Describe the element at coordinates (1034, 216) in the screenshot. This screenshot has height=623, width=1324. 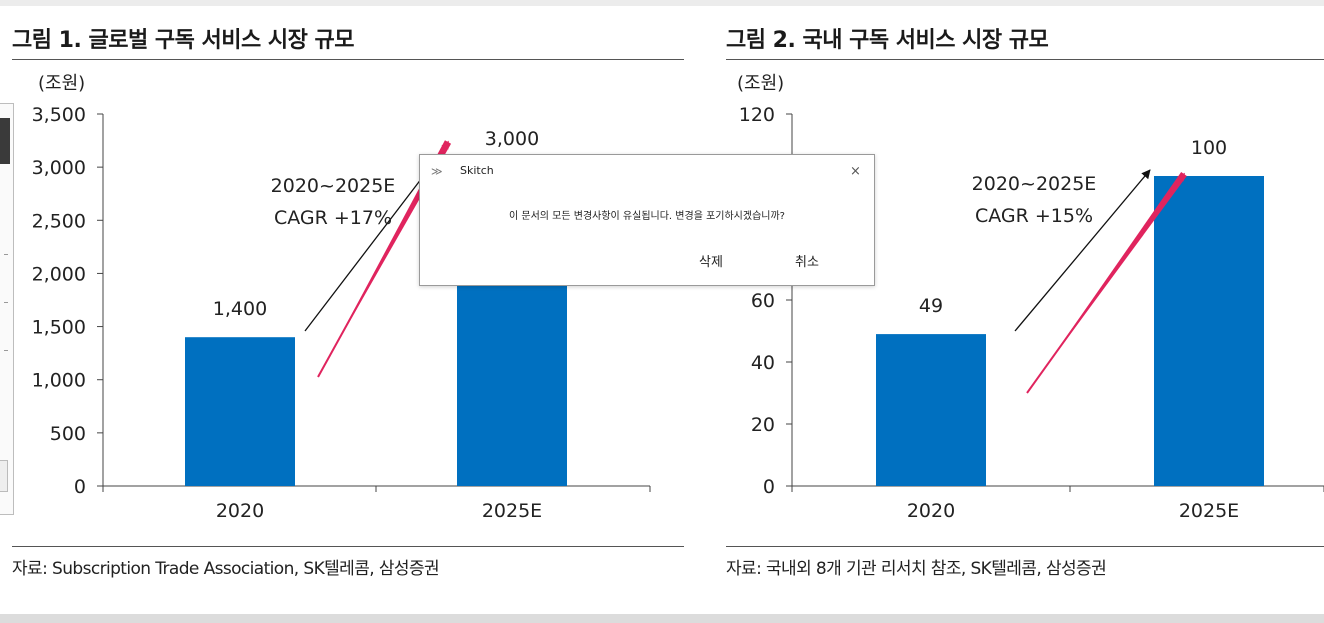
I see `cagr-annotation-line: CAGR +15%` at that location.